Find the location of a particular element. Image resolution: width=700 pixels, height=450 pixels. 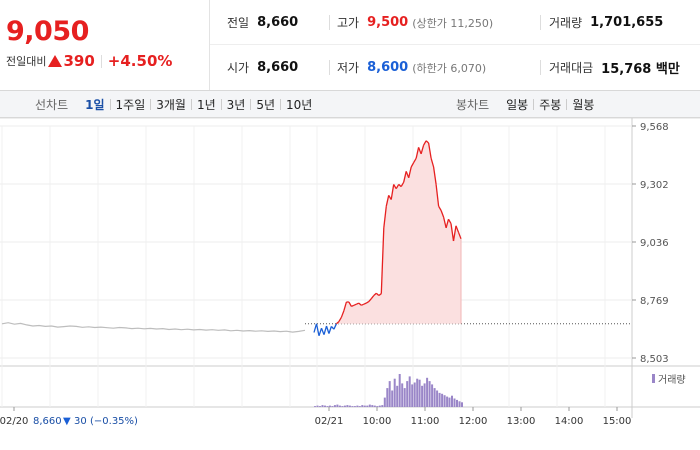

stat-volume: 거래량 1,701,655 is located at coordinates (606, 22).